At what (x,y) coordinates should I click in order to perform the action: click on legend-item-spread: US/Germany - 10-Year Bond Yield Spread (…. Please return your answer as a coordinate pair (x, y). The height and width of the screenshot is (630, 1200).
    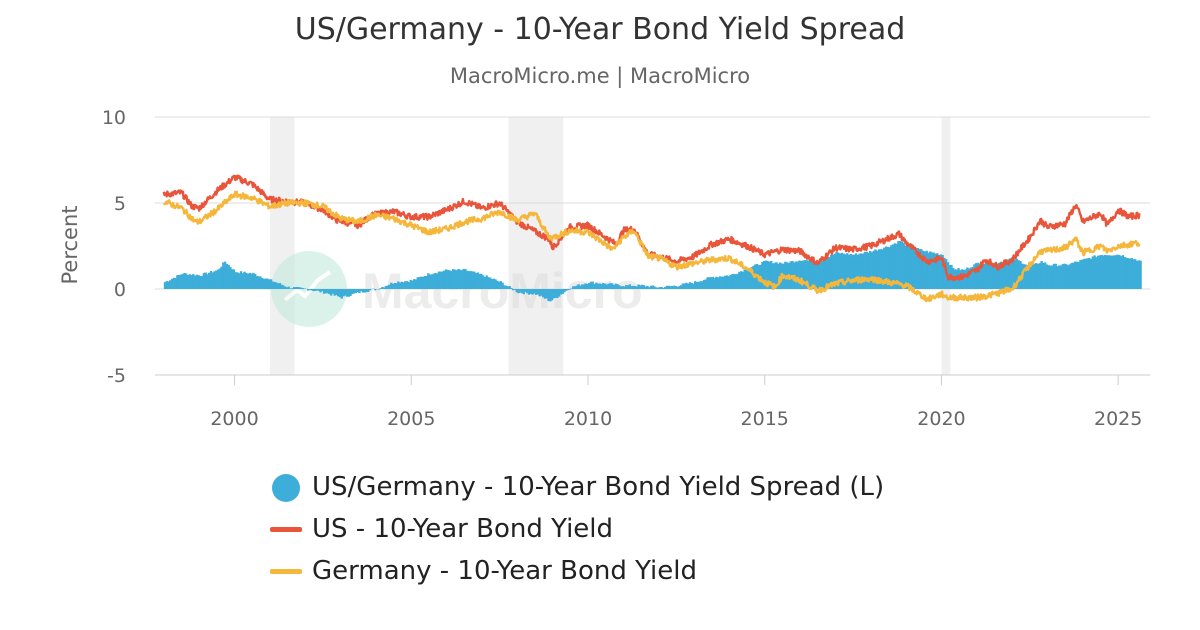
    Looking at the image, I should click on (577, 487).